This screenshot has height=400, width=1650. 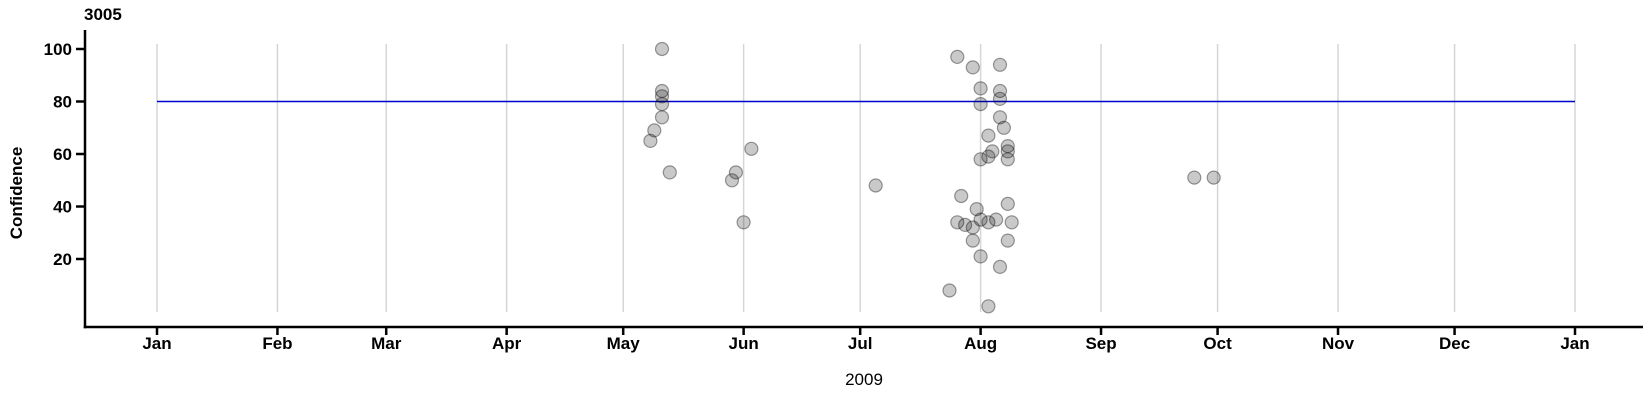 I want to click on x-axis-title: 2009, so click(x=864, y=379).